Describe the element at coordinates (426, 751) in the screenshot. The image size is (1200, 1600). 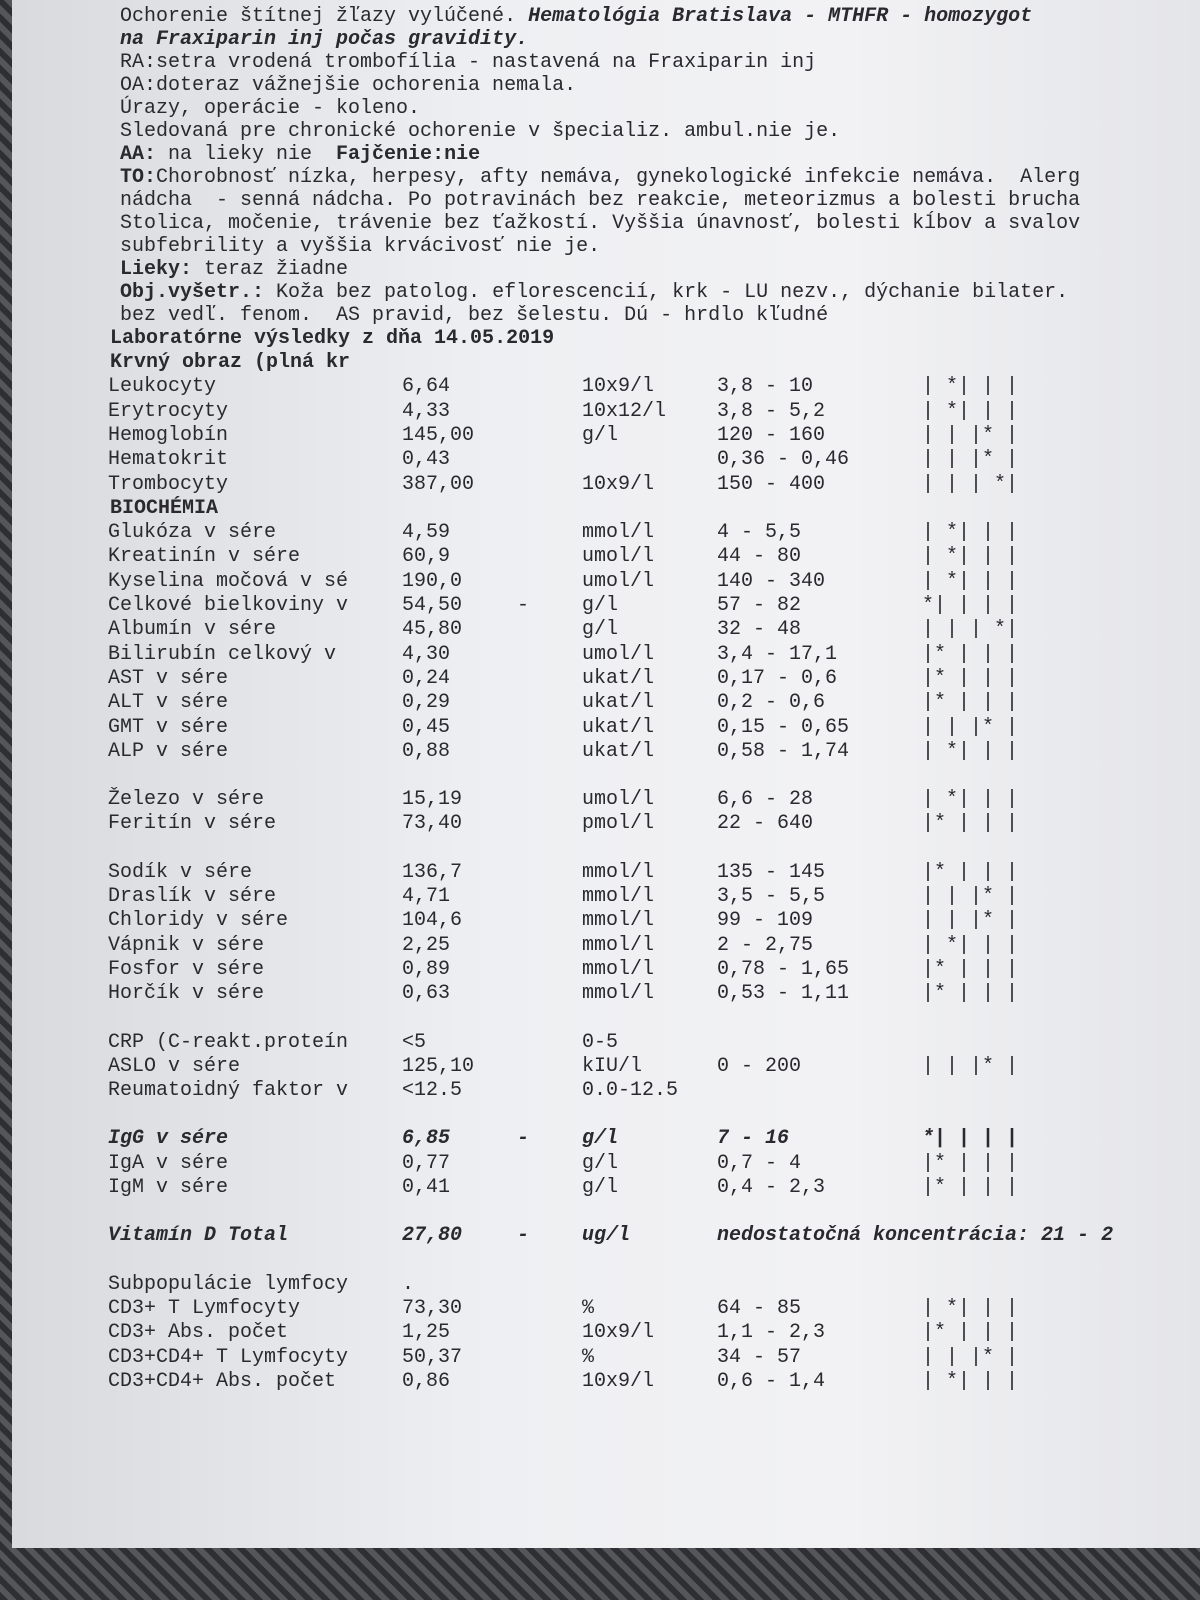
I see `lab-value: 0,88` at that location.